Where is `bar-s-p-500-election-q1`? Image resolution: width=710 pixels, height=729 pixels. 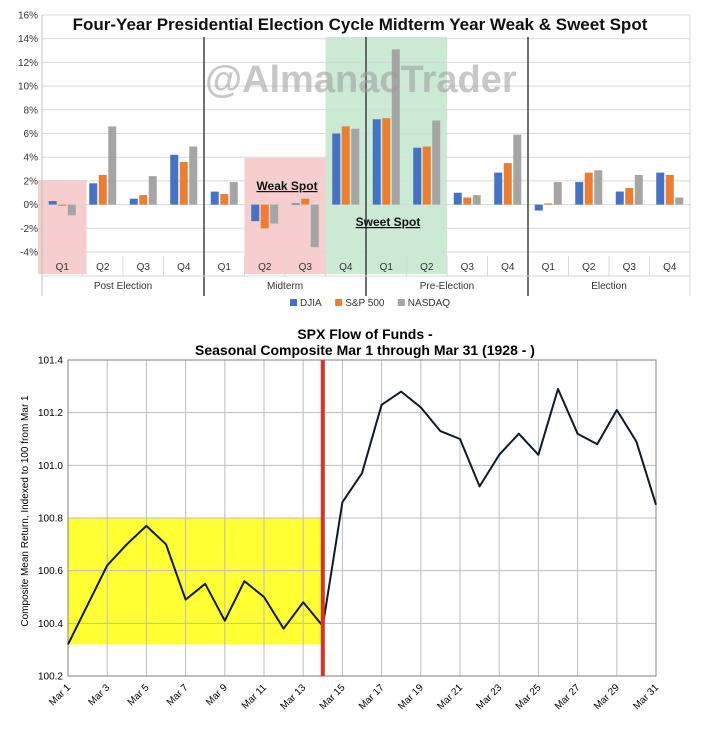
bar-s-p-500-election-q1 is located at coordinates (548, 204).